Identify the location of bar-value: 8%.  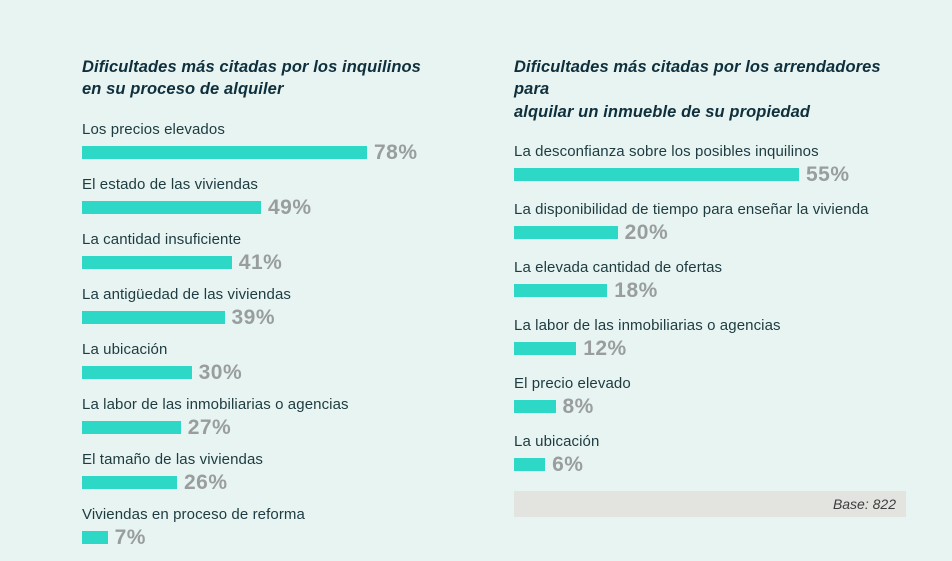
(578, 407).